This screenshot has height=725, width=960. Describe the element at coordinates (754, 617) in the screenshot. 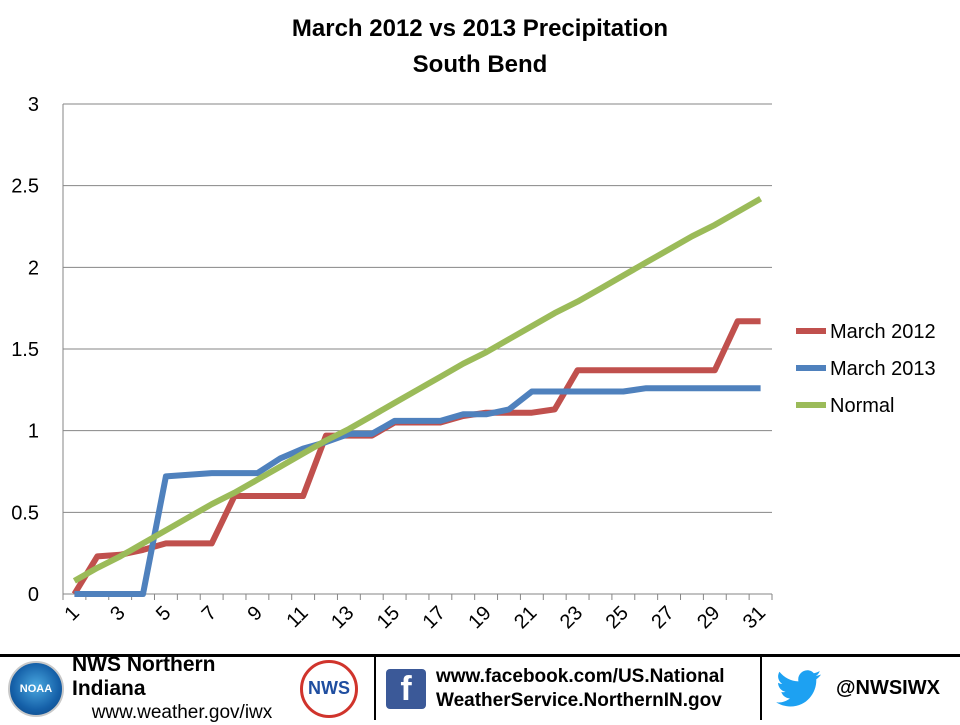

I see `x-tick-label: 31` at that location.